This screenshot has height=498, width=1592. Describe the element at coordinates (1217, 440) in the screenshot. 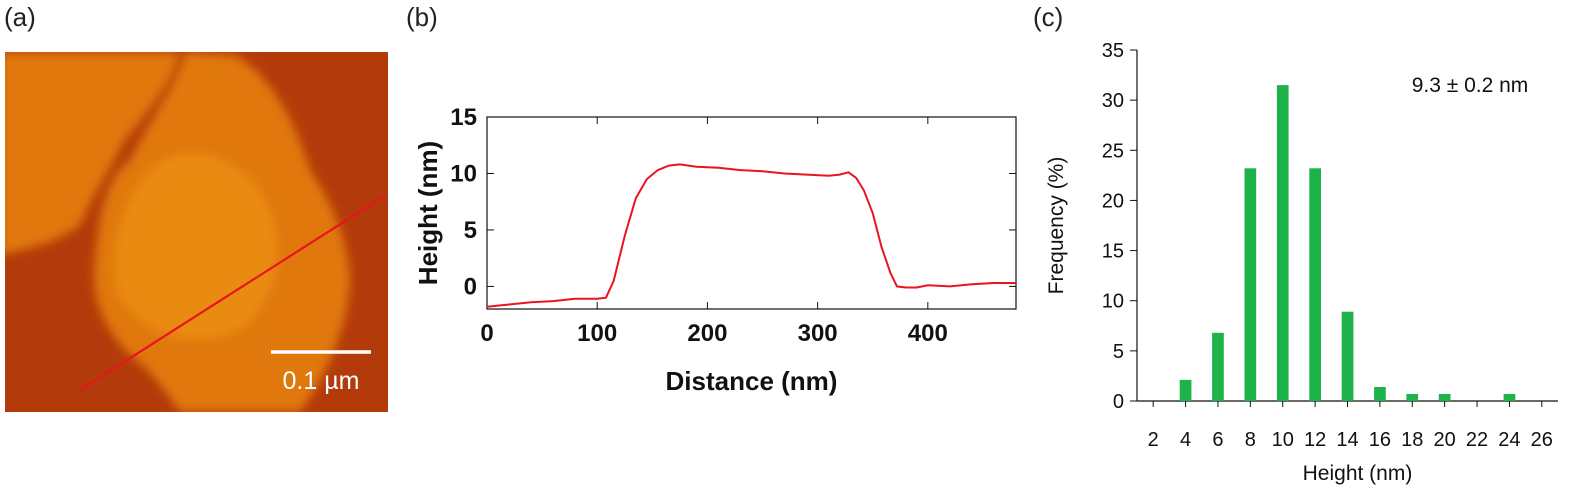

I see `x-tick-label: 6` at that location.